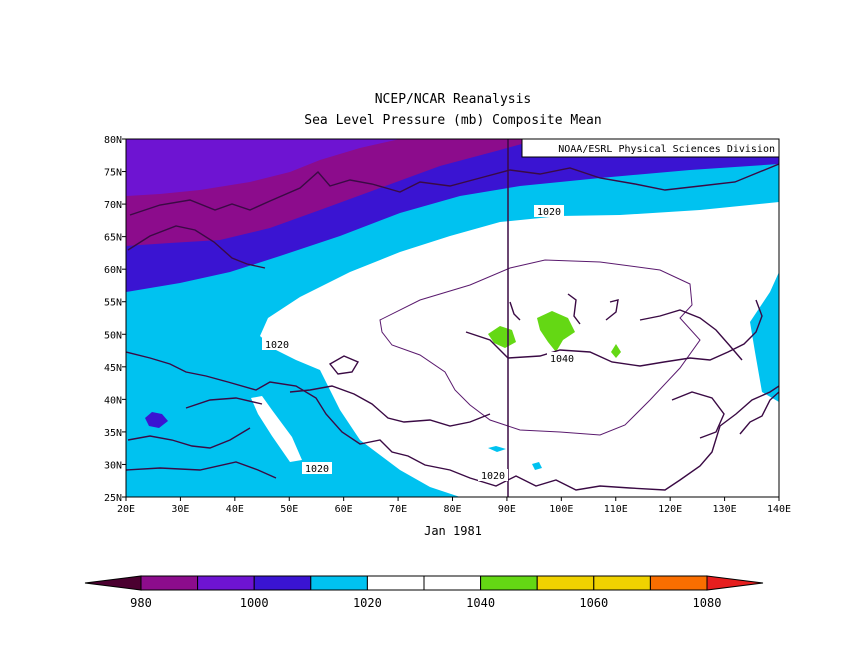 Image resolution: width=847 pixels, height=655 pixels. I want to click on y-tick-label: 65N, so click(113, 238).